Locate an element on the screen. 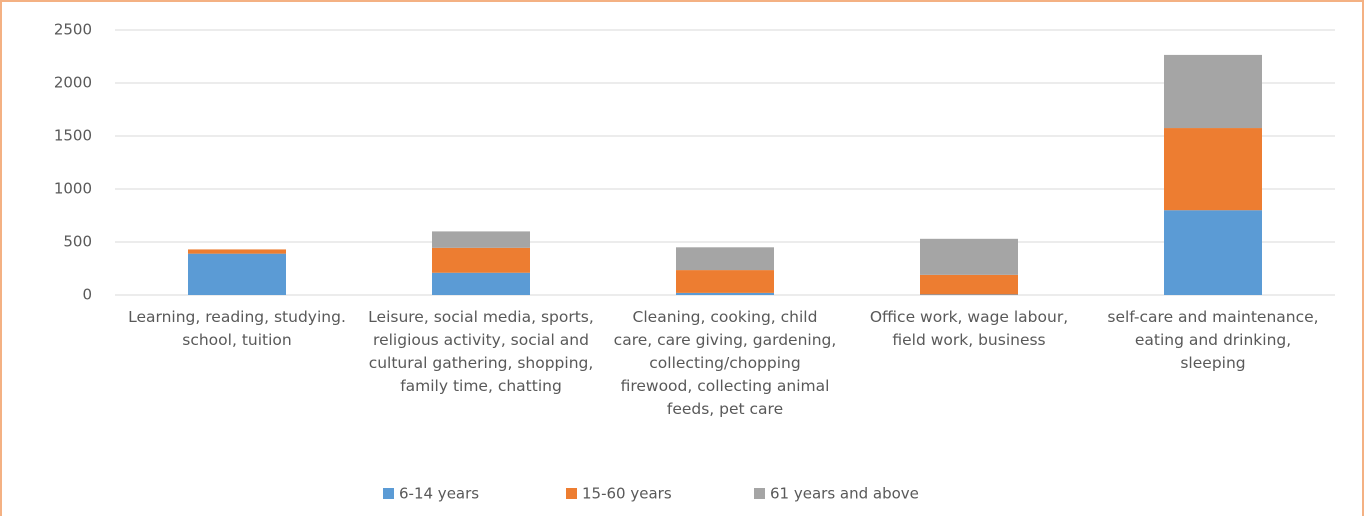 The width and height of the screenshot is (1364, 516). y-tick-label: 2500 is located at coordinates (73, 30).